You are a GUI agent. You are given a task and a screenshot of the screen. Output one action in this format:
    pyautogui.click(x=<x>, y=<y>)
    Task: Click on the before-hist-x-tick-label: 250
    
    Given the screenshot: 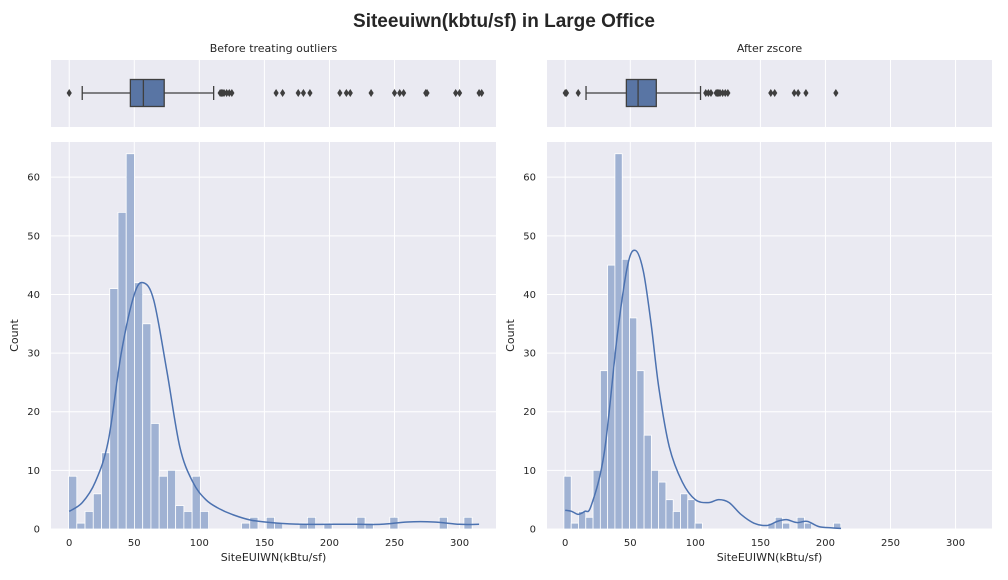 What is the action you would take?
    pyautogui.click(x=394, y=543)
    